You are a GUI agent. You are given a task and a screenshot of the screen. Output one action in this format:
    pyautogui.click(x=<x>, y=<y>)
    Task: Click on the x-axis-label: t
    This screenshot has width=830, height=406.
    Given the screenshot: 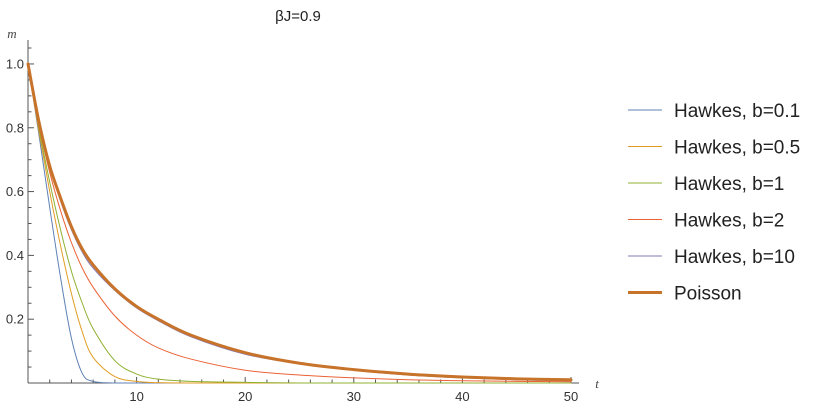 What is the action you would take?
    pyautogui.click(x=597, y=383)
    